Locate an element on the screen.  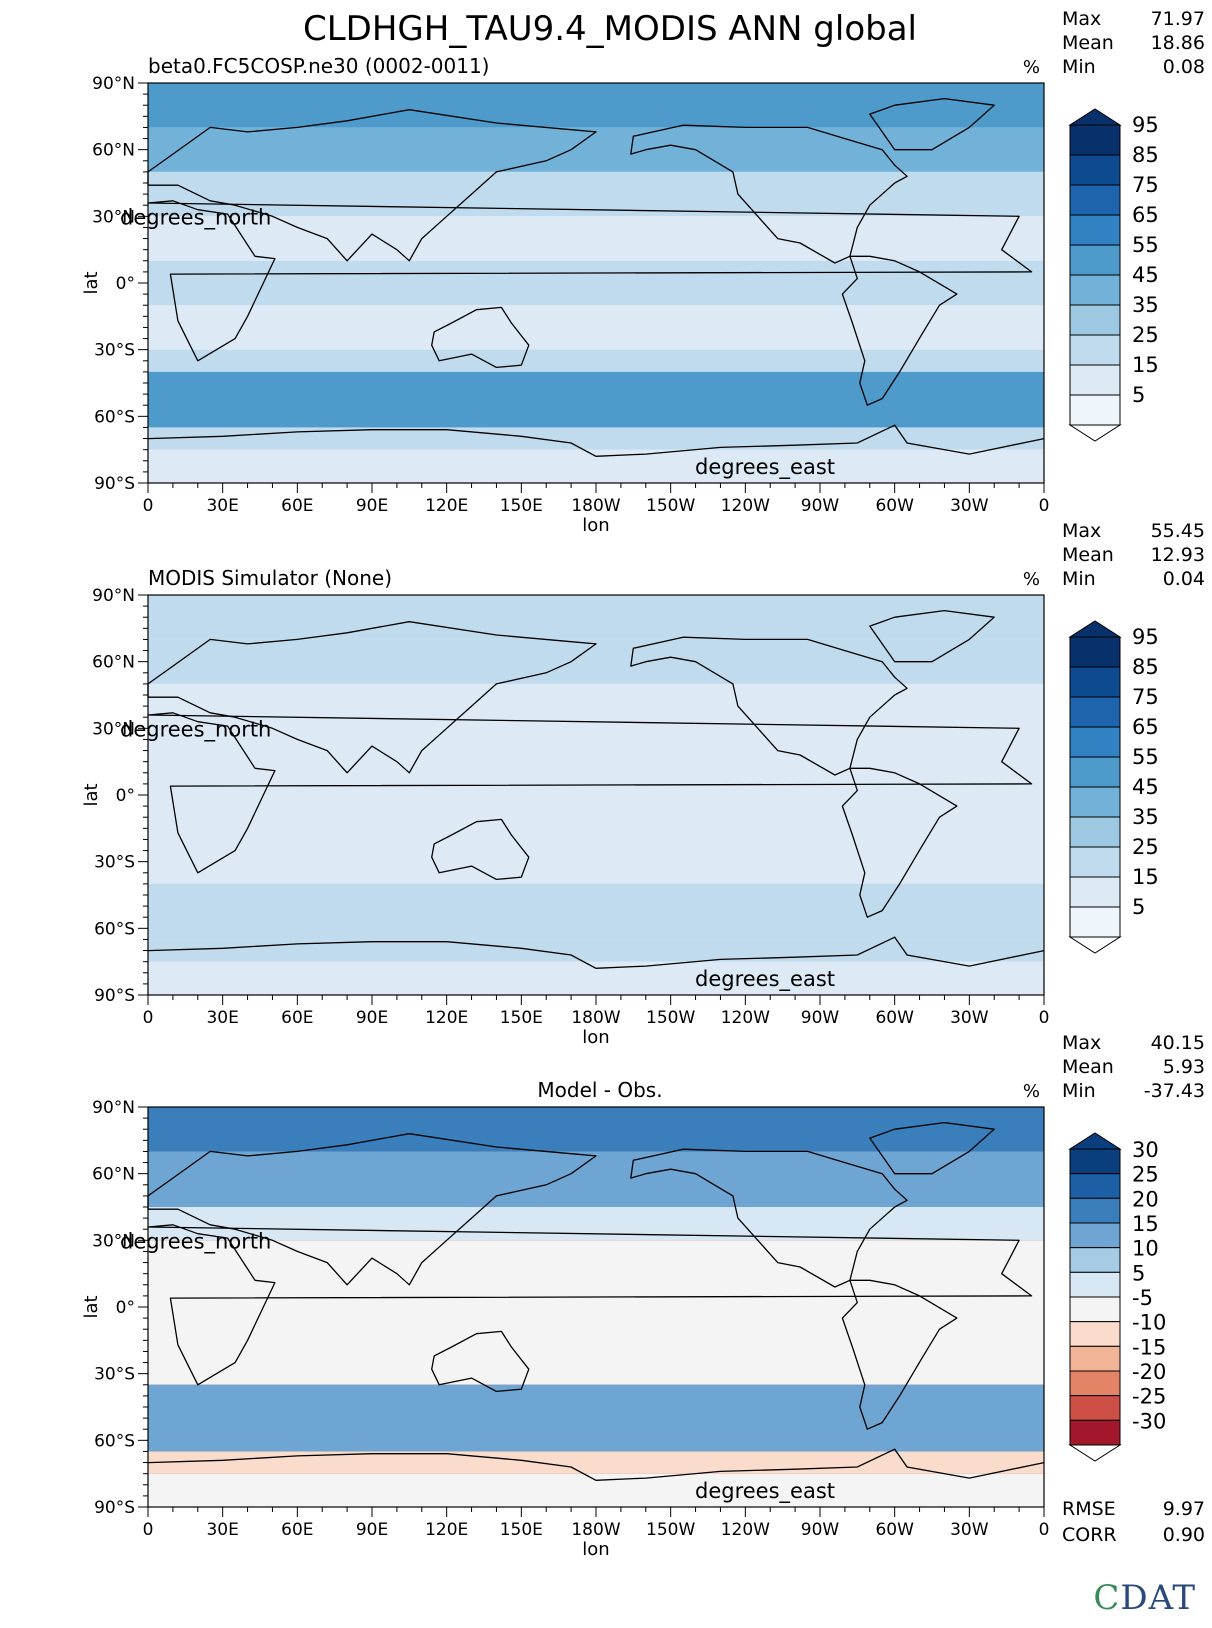
x-tick-label: 120W is located at coordinates (745, 506).